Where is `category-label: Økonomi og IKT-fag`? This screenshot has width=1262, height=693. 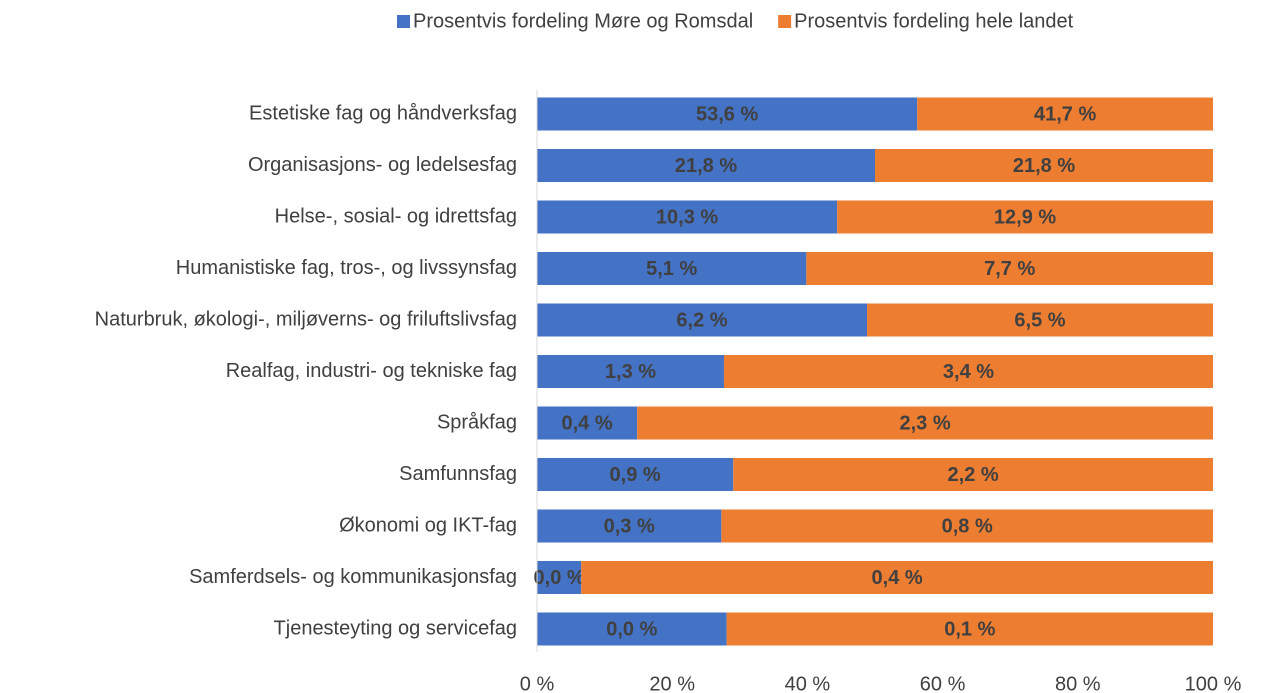 category-label: Økonomi og IKT-fag is located at coordinates (428, 525).